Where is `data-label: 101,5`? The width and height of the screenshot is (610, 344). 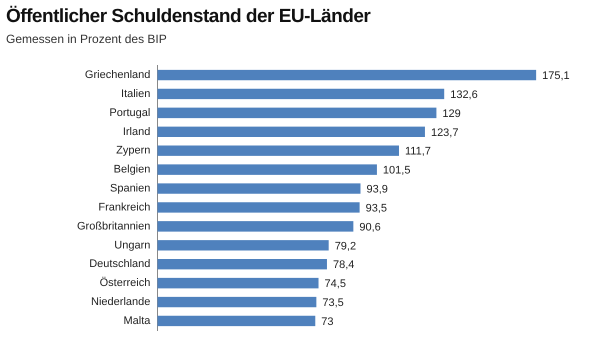 data-label: 101,5 is located at coordinates (396, 170).